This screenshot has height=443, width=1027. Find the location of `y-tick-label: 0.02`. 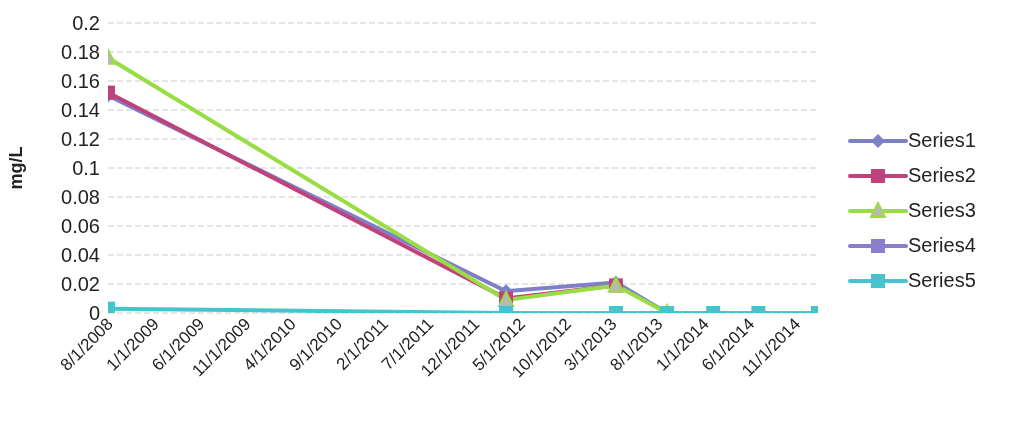

y-tick-label: 0.02 is located at coordinates (80, 284).